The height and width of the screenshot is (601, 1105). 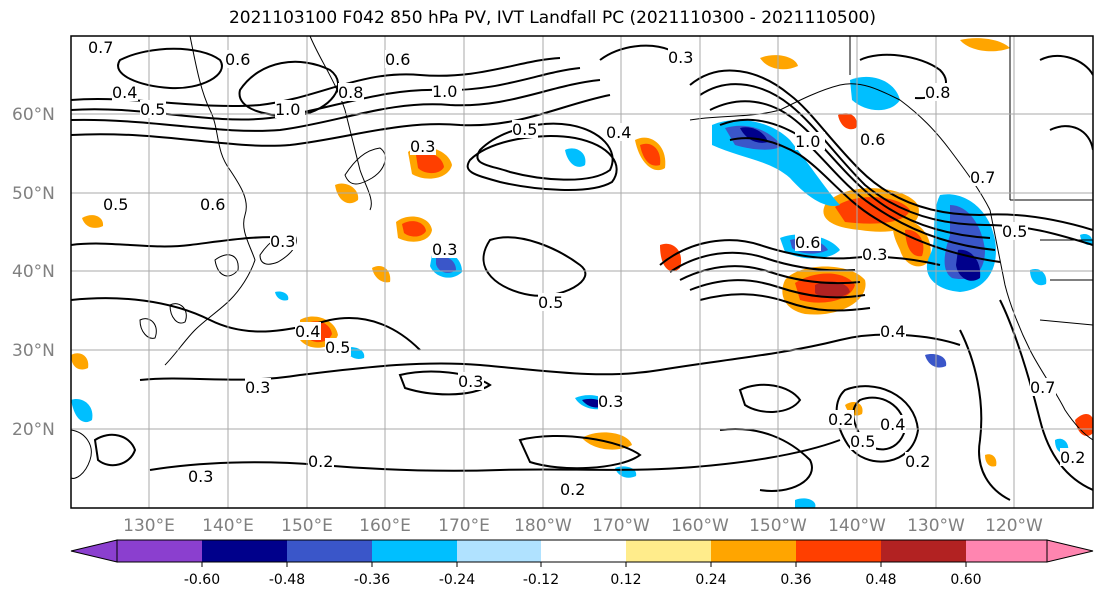 I want to click on colorbar-tick-label: 0.12, so click(x=625, y=580).